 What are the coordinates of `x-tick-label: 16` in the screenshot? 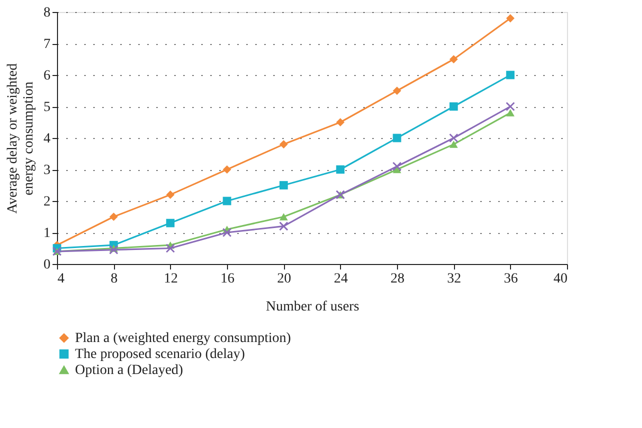 It's located at (227, 279).